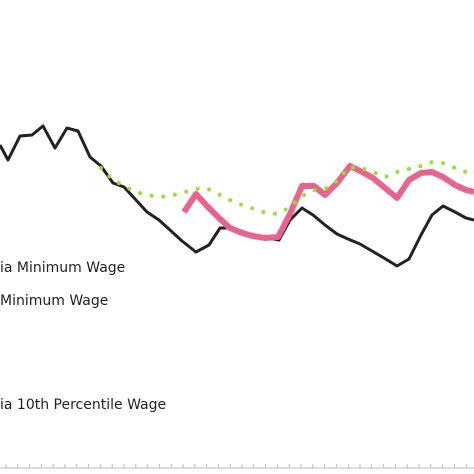 Image resolution: width=474 pixels, height=474 pixels. I want to click on label: Minimum Wage, so click(54, 301).